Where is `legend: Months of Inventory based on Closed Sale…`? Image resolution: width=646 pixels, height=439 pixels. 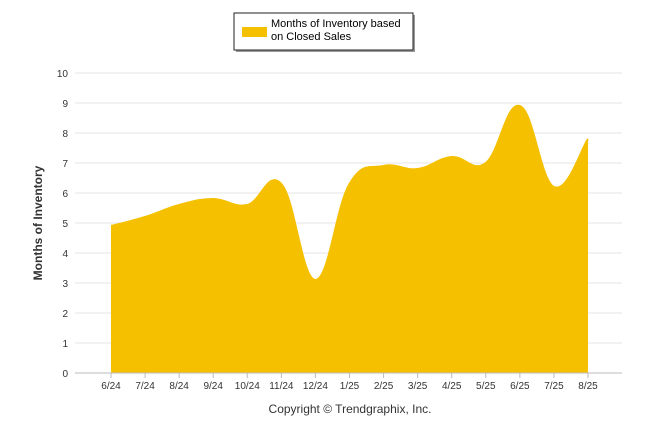 legend: Months of Inventory based on Closed Sale… is located at coordinates (324, 32).